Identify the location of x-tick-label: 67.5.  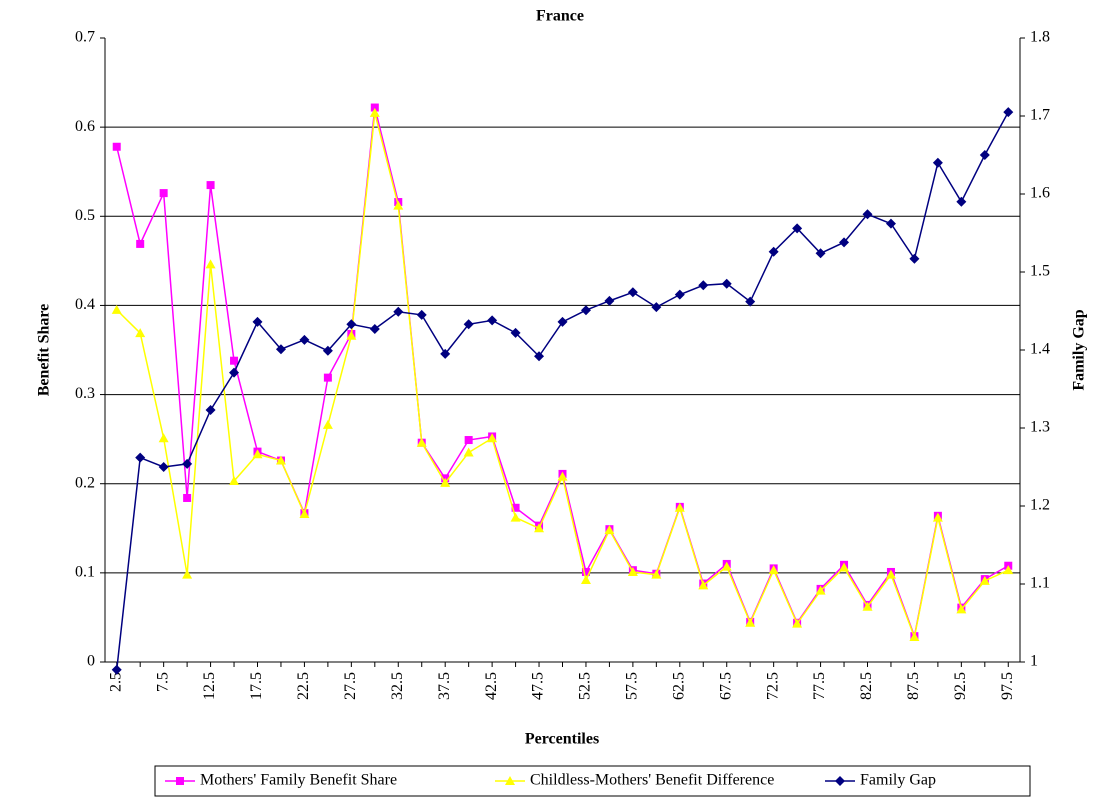
(725, 686).